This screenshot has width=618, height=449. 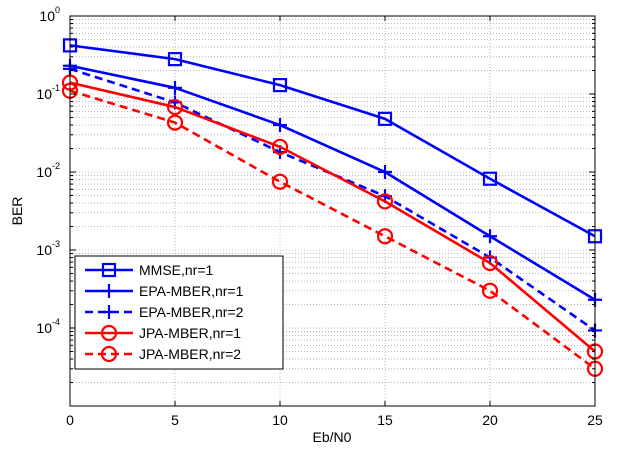 I want to click on legend-label: MMSE,nr=1, so click(x=176, y=270).